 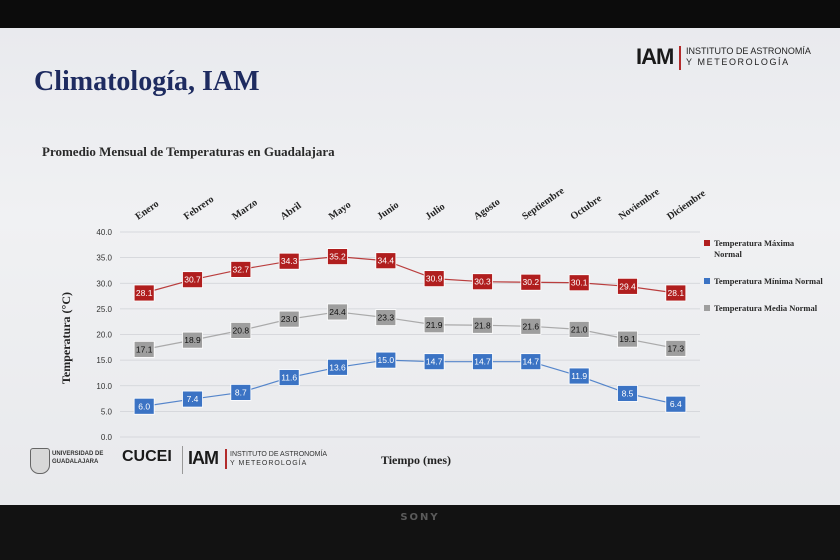 I want to click on x-category-label: Junio, so click(x=388, y=211).